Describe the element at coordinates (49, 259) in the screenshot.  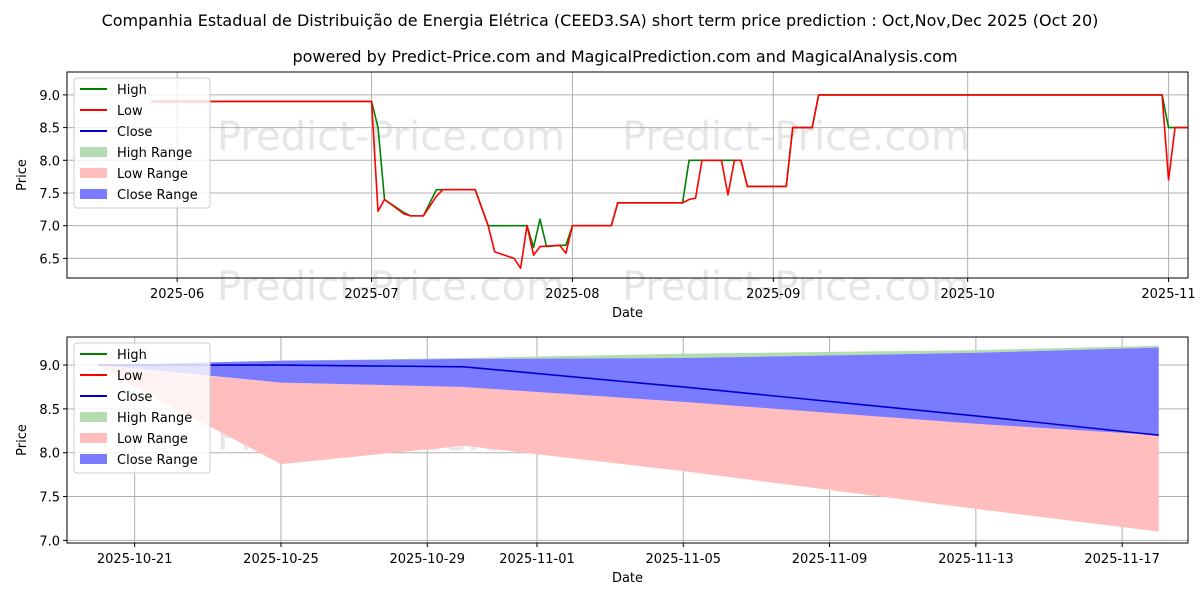
I see `y-tick-label: 6.5` at that location.